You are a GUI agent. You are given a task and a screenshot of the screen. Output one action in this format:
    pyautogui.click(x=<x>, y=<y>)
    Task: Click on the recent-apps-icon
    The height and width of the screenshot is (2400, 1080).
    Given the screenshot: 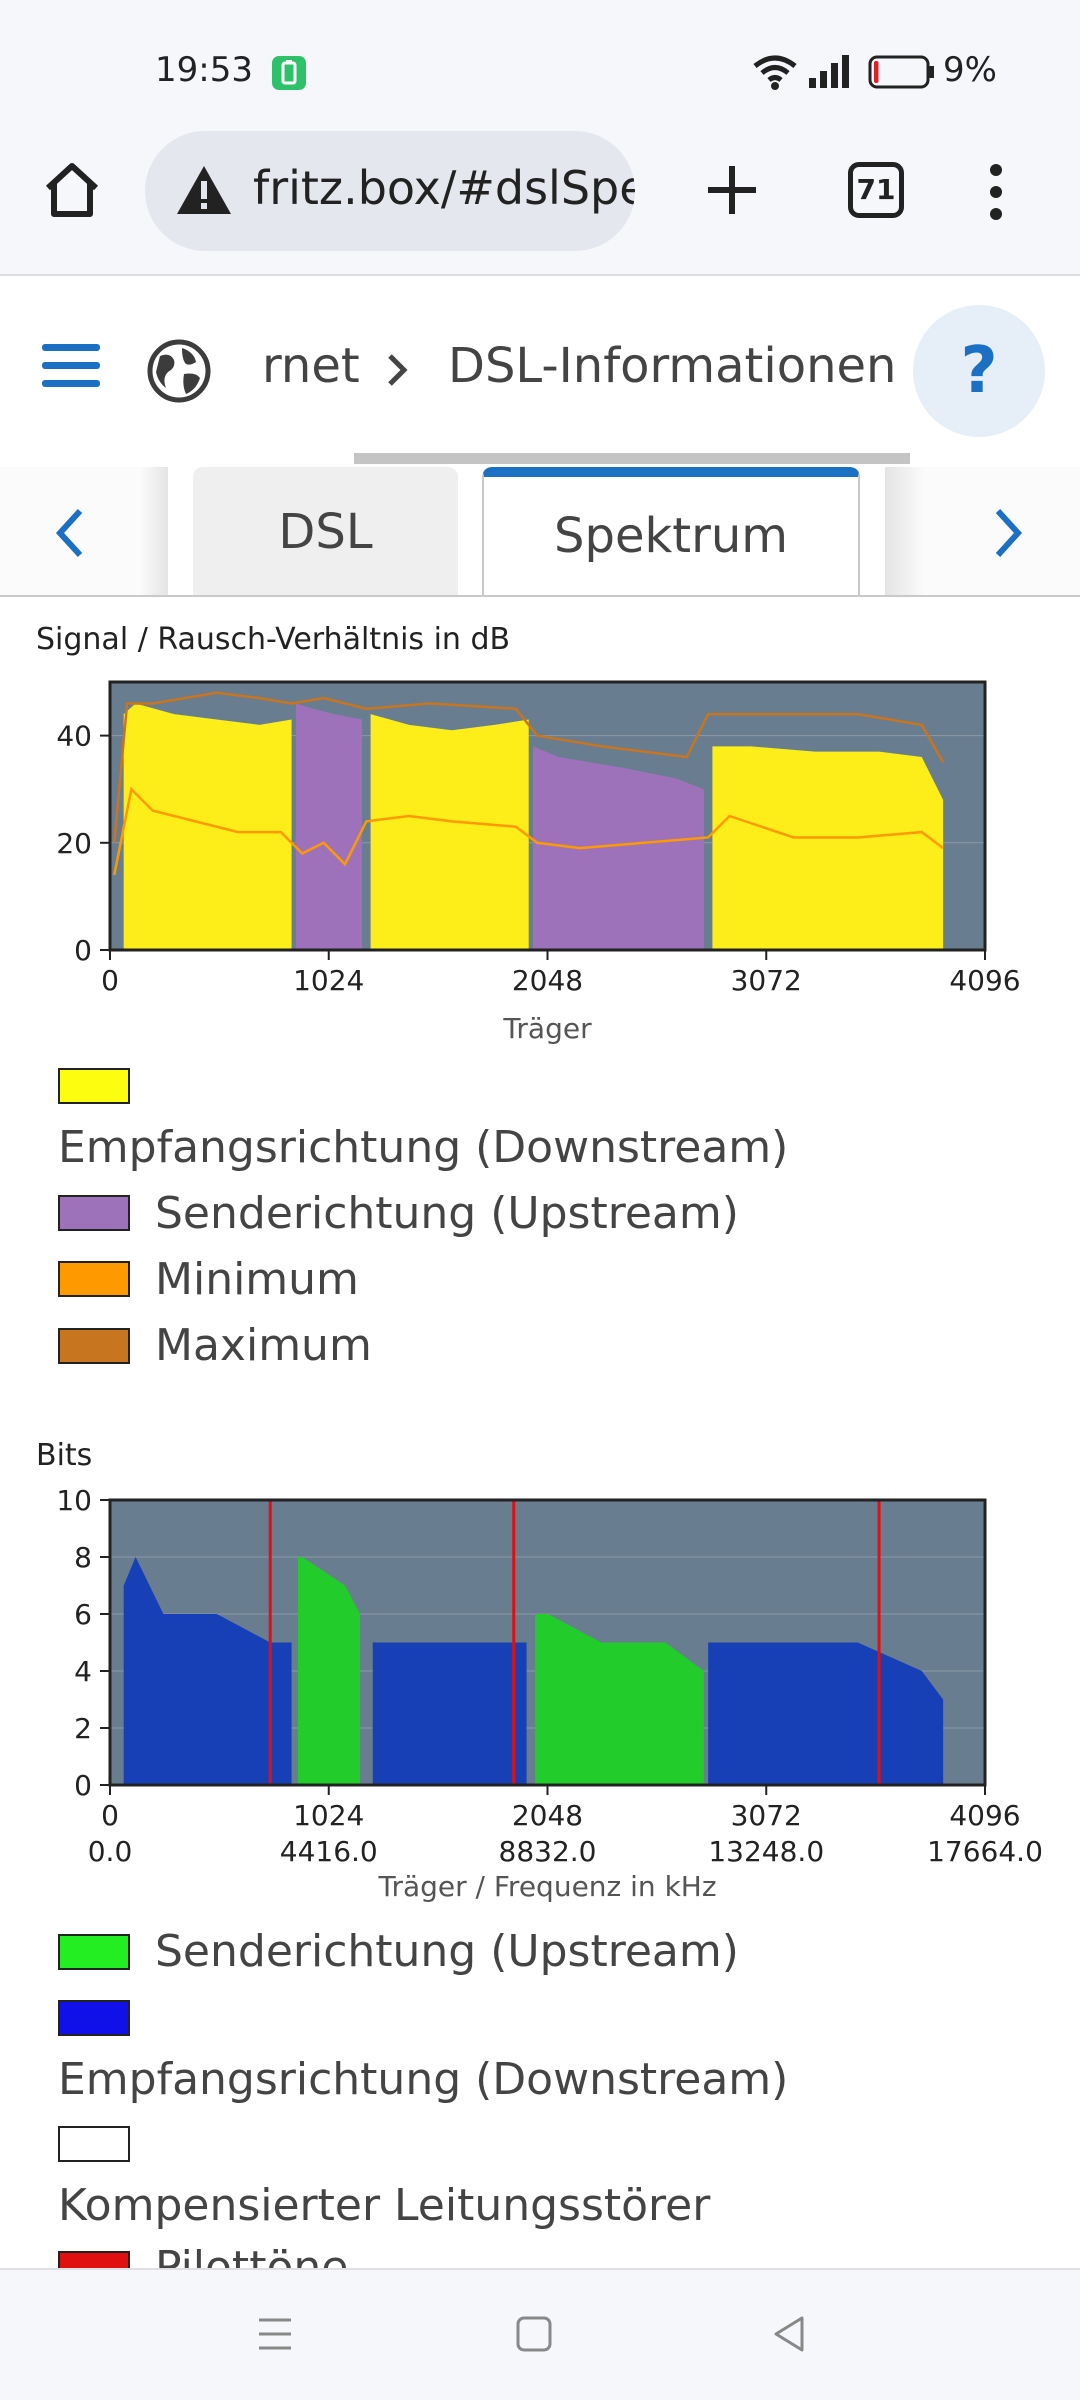 What is the action you would take?
    pyautogui.click(x=275, y=2336)
    